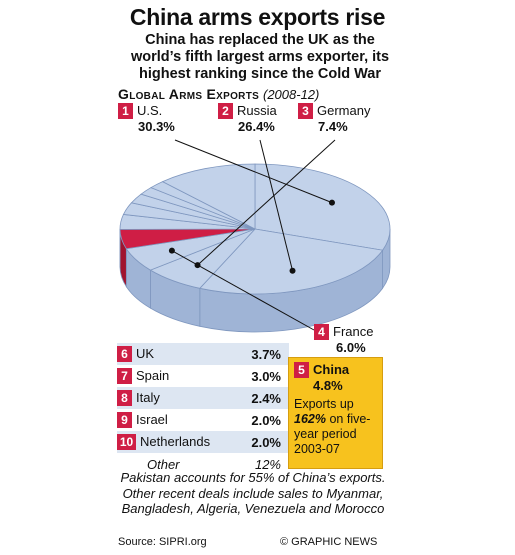 The image size is (515, 555). I want to click on country-pct: 26.4%, so click(256, 126).